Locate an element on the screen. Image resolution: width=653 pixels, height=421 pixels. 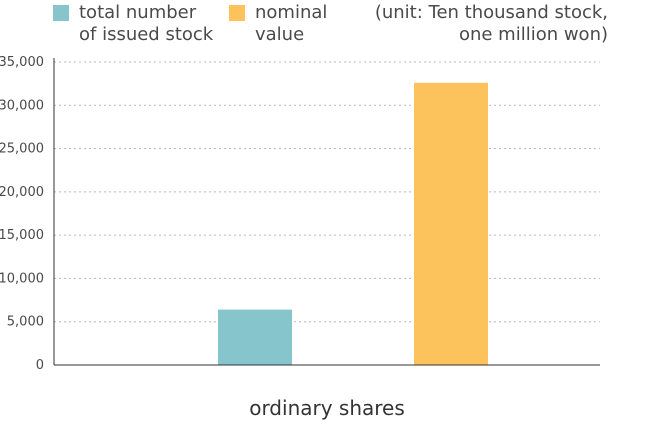
y-tick-label: 15,000 is located at coordinates (22, 235).